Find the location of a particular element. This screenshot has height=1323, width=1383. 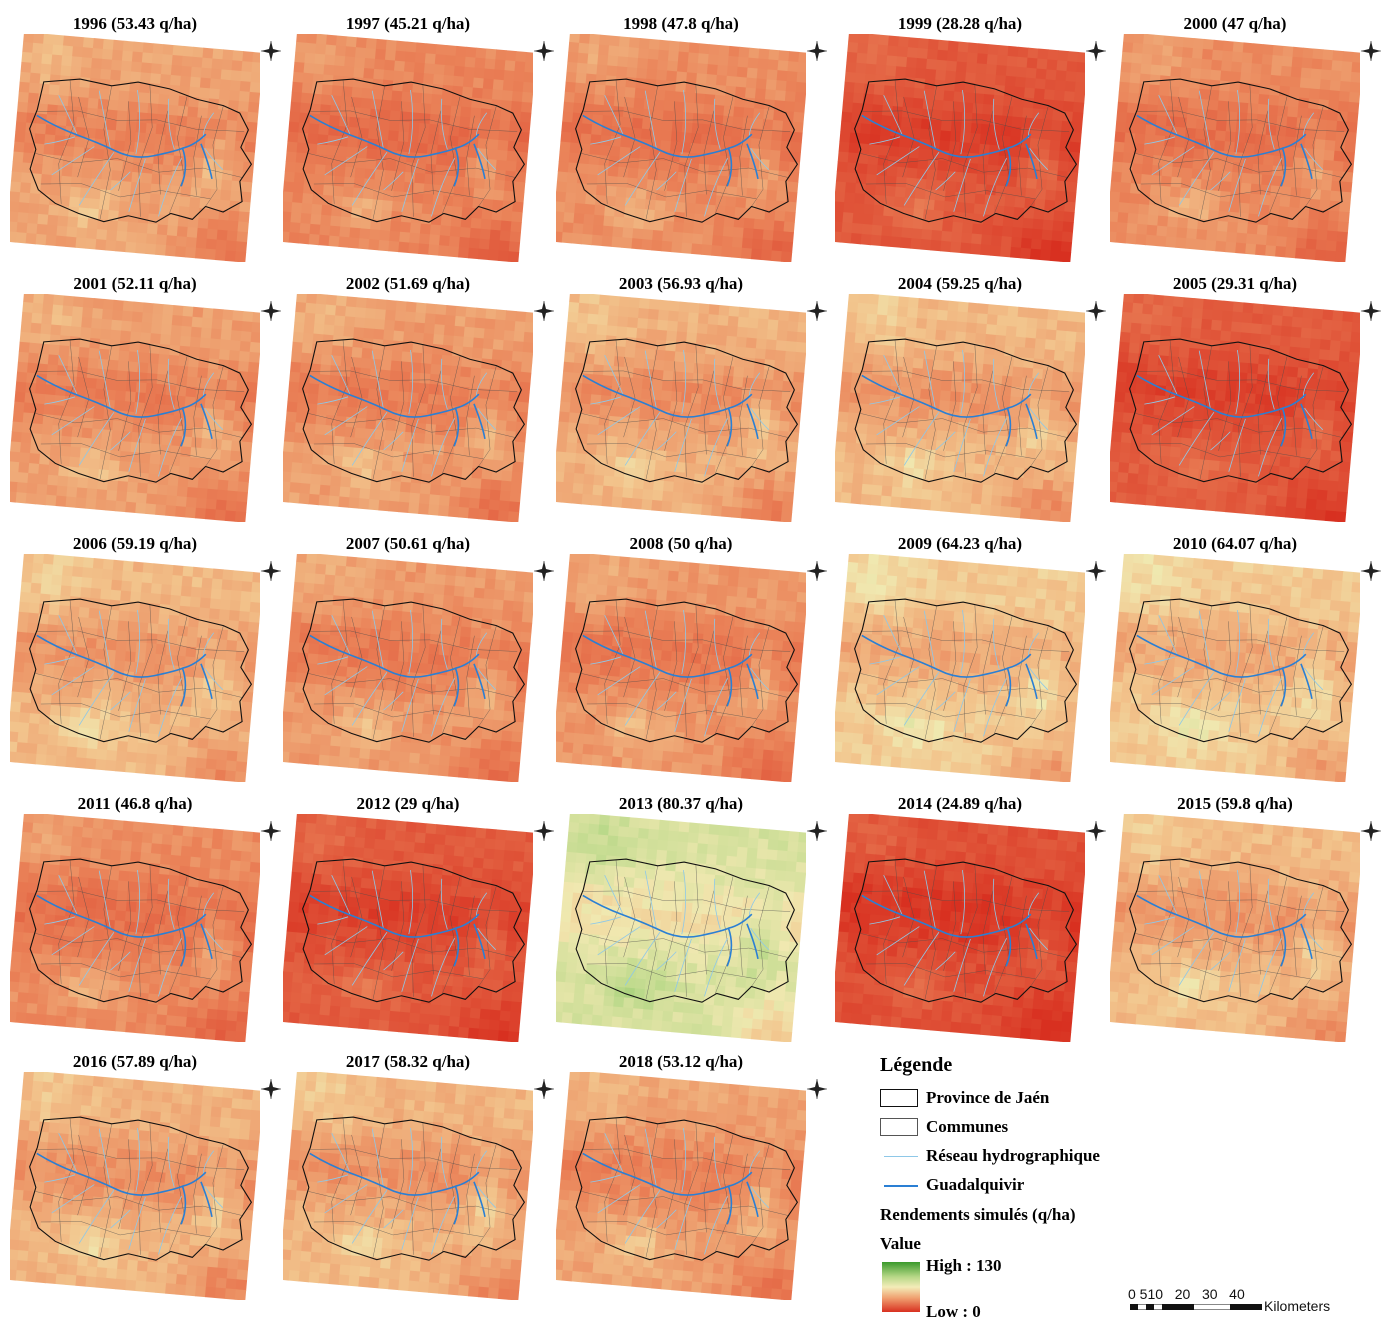

map-panel-2015: 2015 (59.8 q/ha) is located at coordinates (1246, 913).